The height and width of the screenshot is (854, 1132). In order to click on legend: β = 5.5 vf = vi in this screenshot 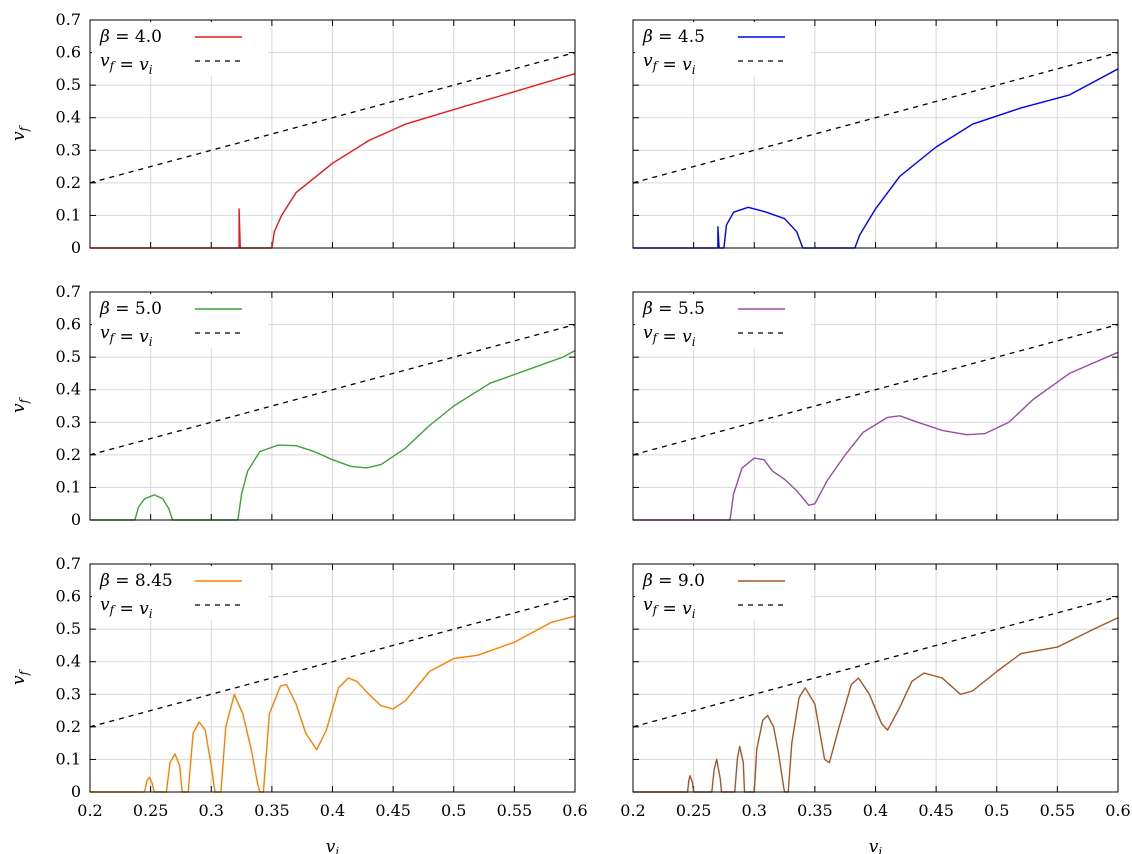, I will do `click(723, 321)`.